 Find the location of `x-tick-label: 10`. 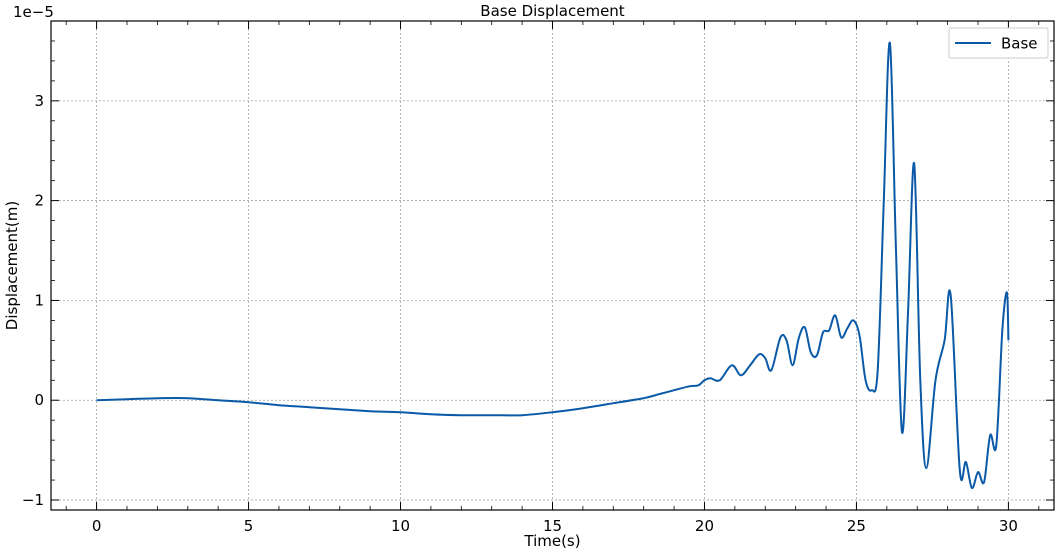

x-tick-label: 10 is located at coordinates (400, 526).